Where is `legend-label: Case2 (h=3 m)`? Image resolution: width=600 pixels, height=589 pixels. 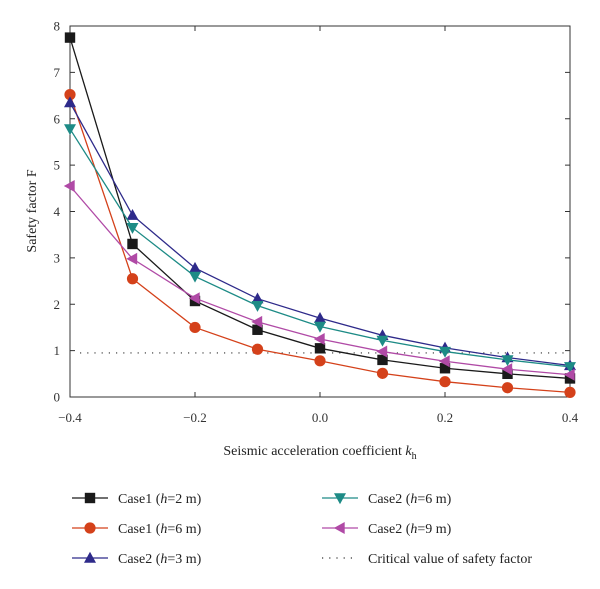
legend-label: Case2 (h=3 m) is located at coordinates (160, 559).